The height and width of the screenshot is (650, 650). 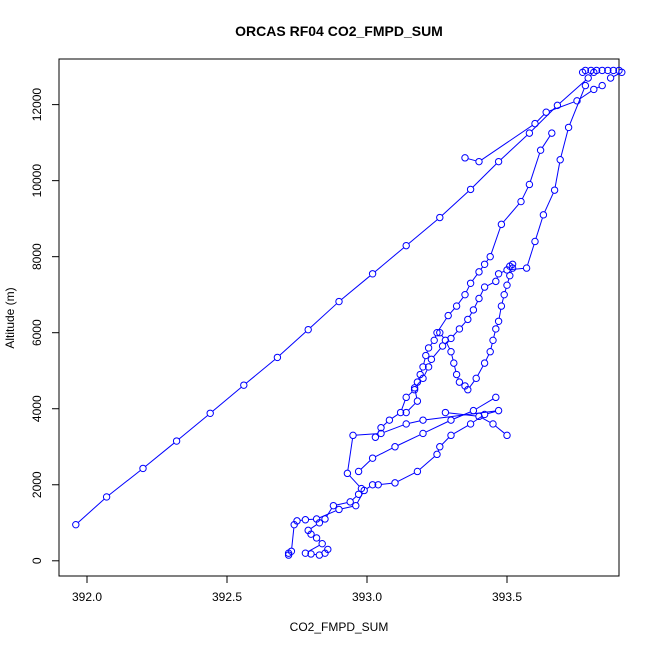 I want to click on x-tick-label: 393.5, so click(x=507, y=597).